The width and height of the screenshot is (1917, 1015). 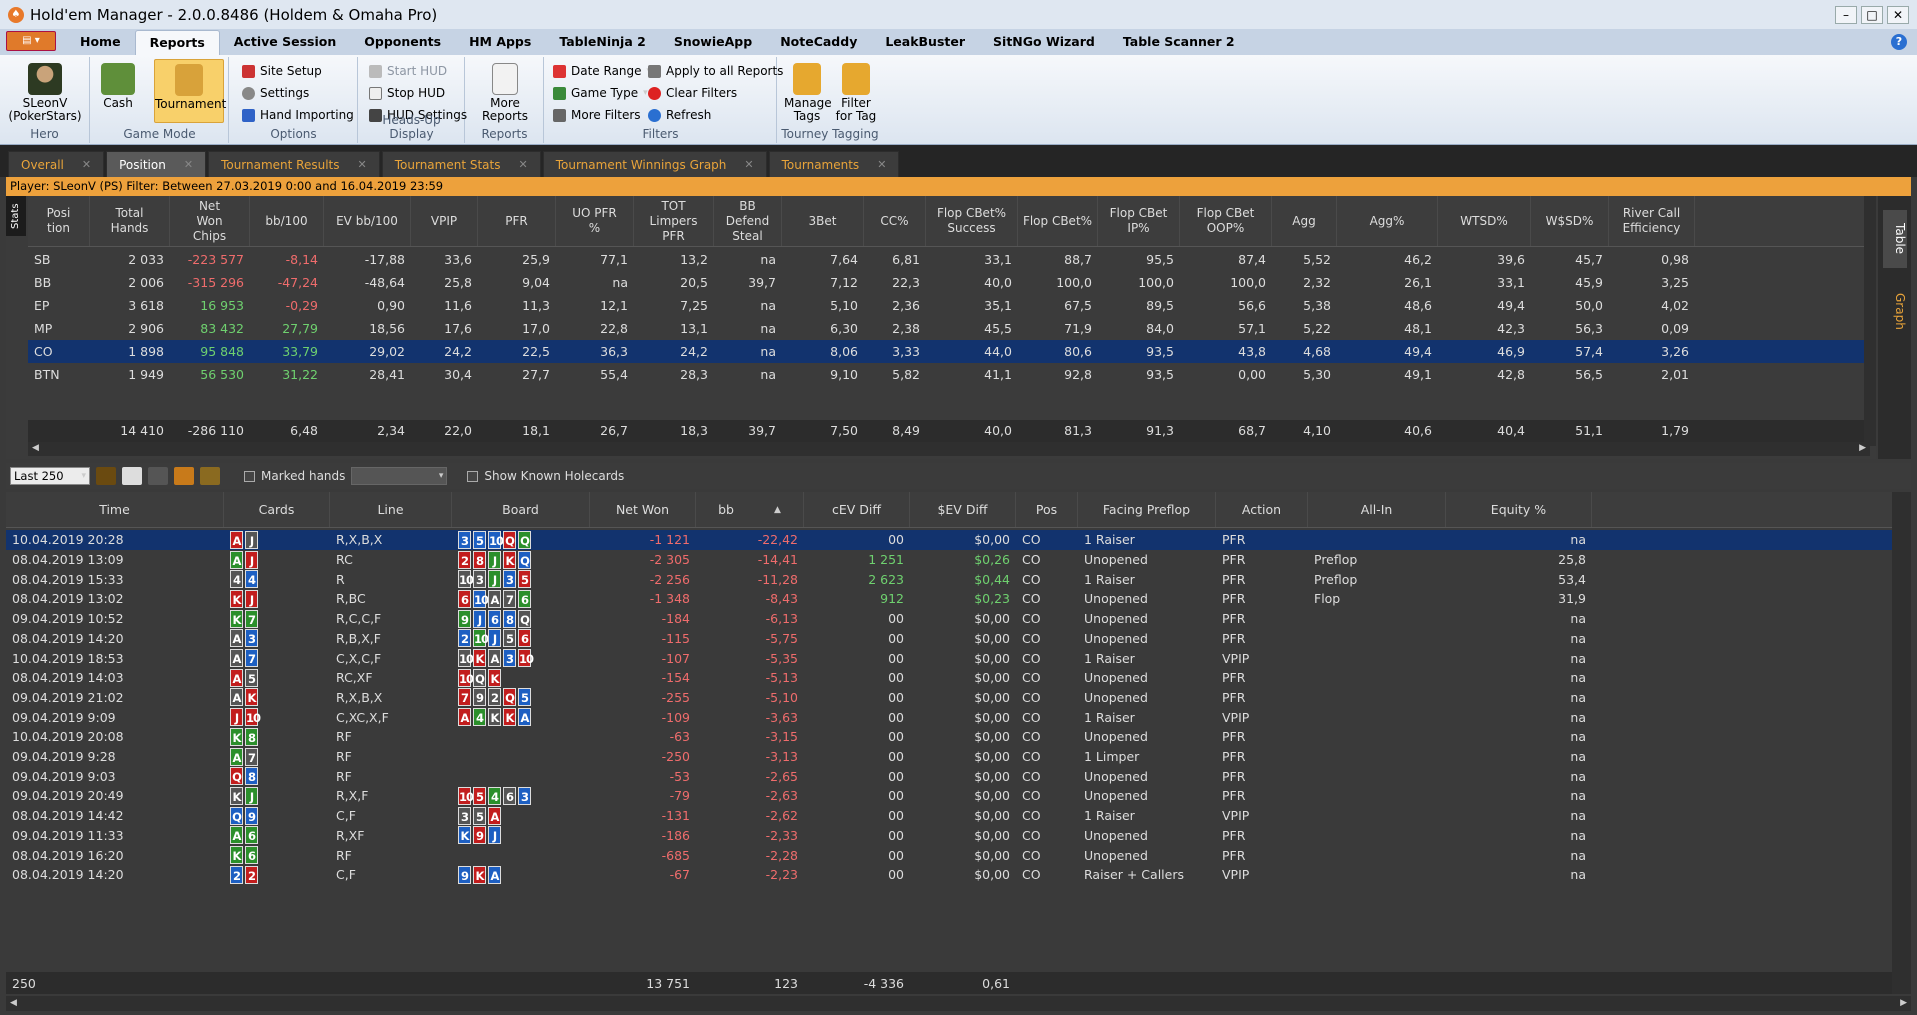 What do you see at coordinates (45, 93) in the screenshot?
I see `hero-selector: SLeonV (PokerStars)` at bounding box center [45, 93].